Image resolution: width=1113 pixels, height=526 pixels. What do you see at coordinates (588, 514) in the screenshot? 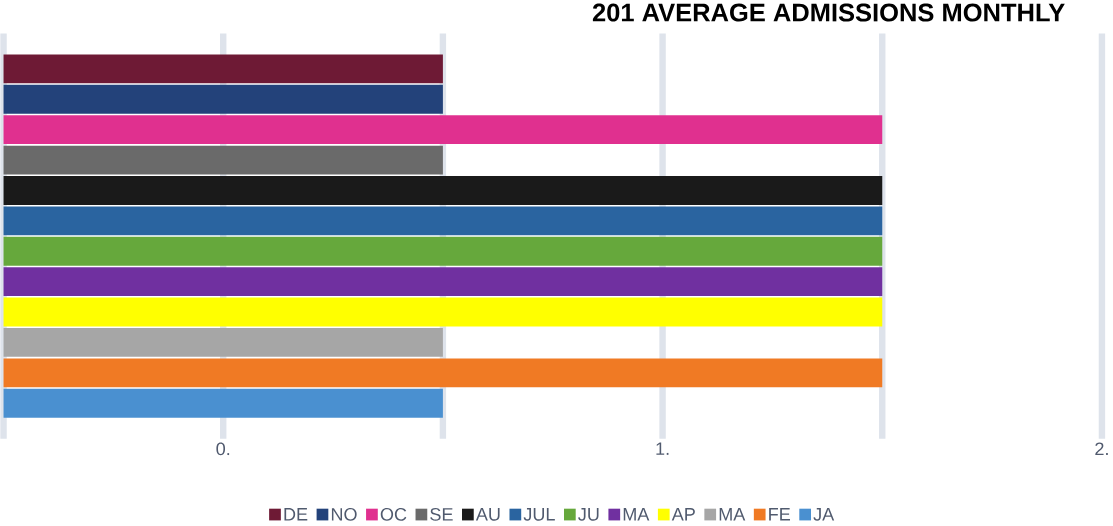
I see `legend-label: JU` at bounding box center [588, 514].